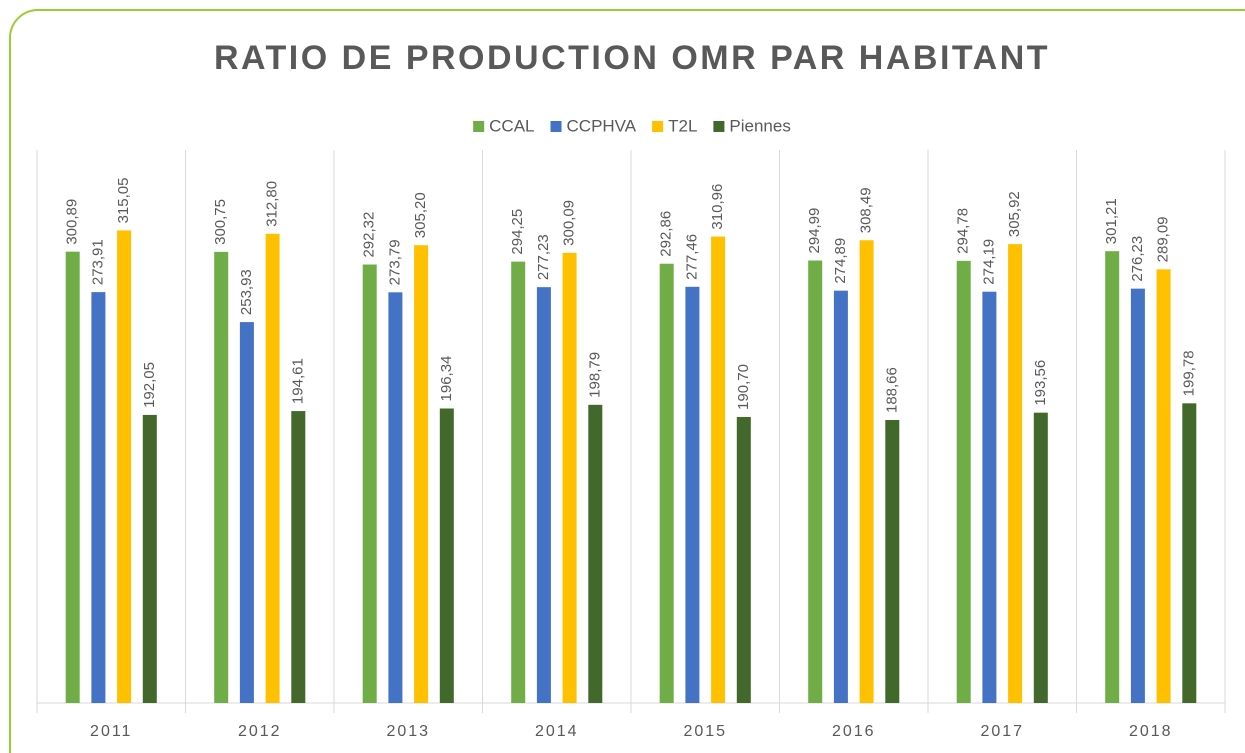 Image resolution: width=1245 pixels, height=753 pixels. What do you see at coordinates (511, 125) in the screenshot?
I see `legend-label: CCAL` at bounding box center [511, 125].